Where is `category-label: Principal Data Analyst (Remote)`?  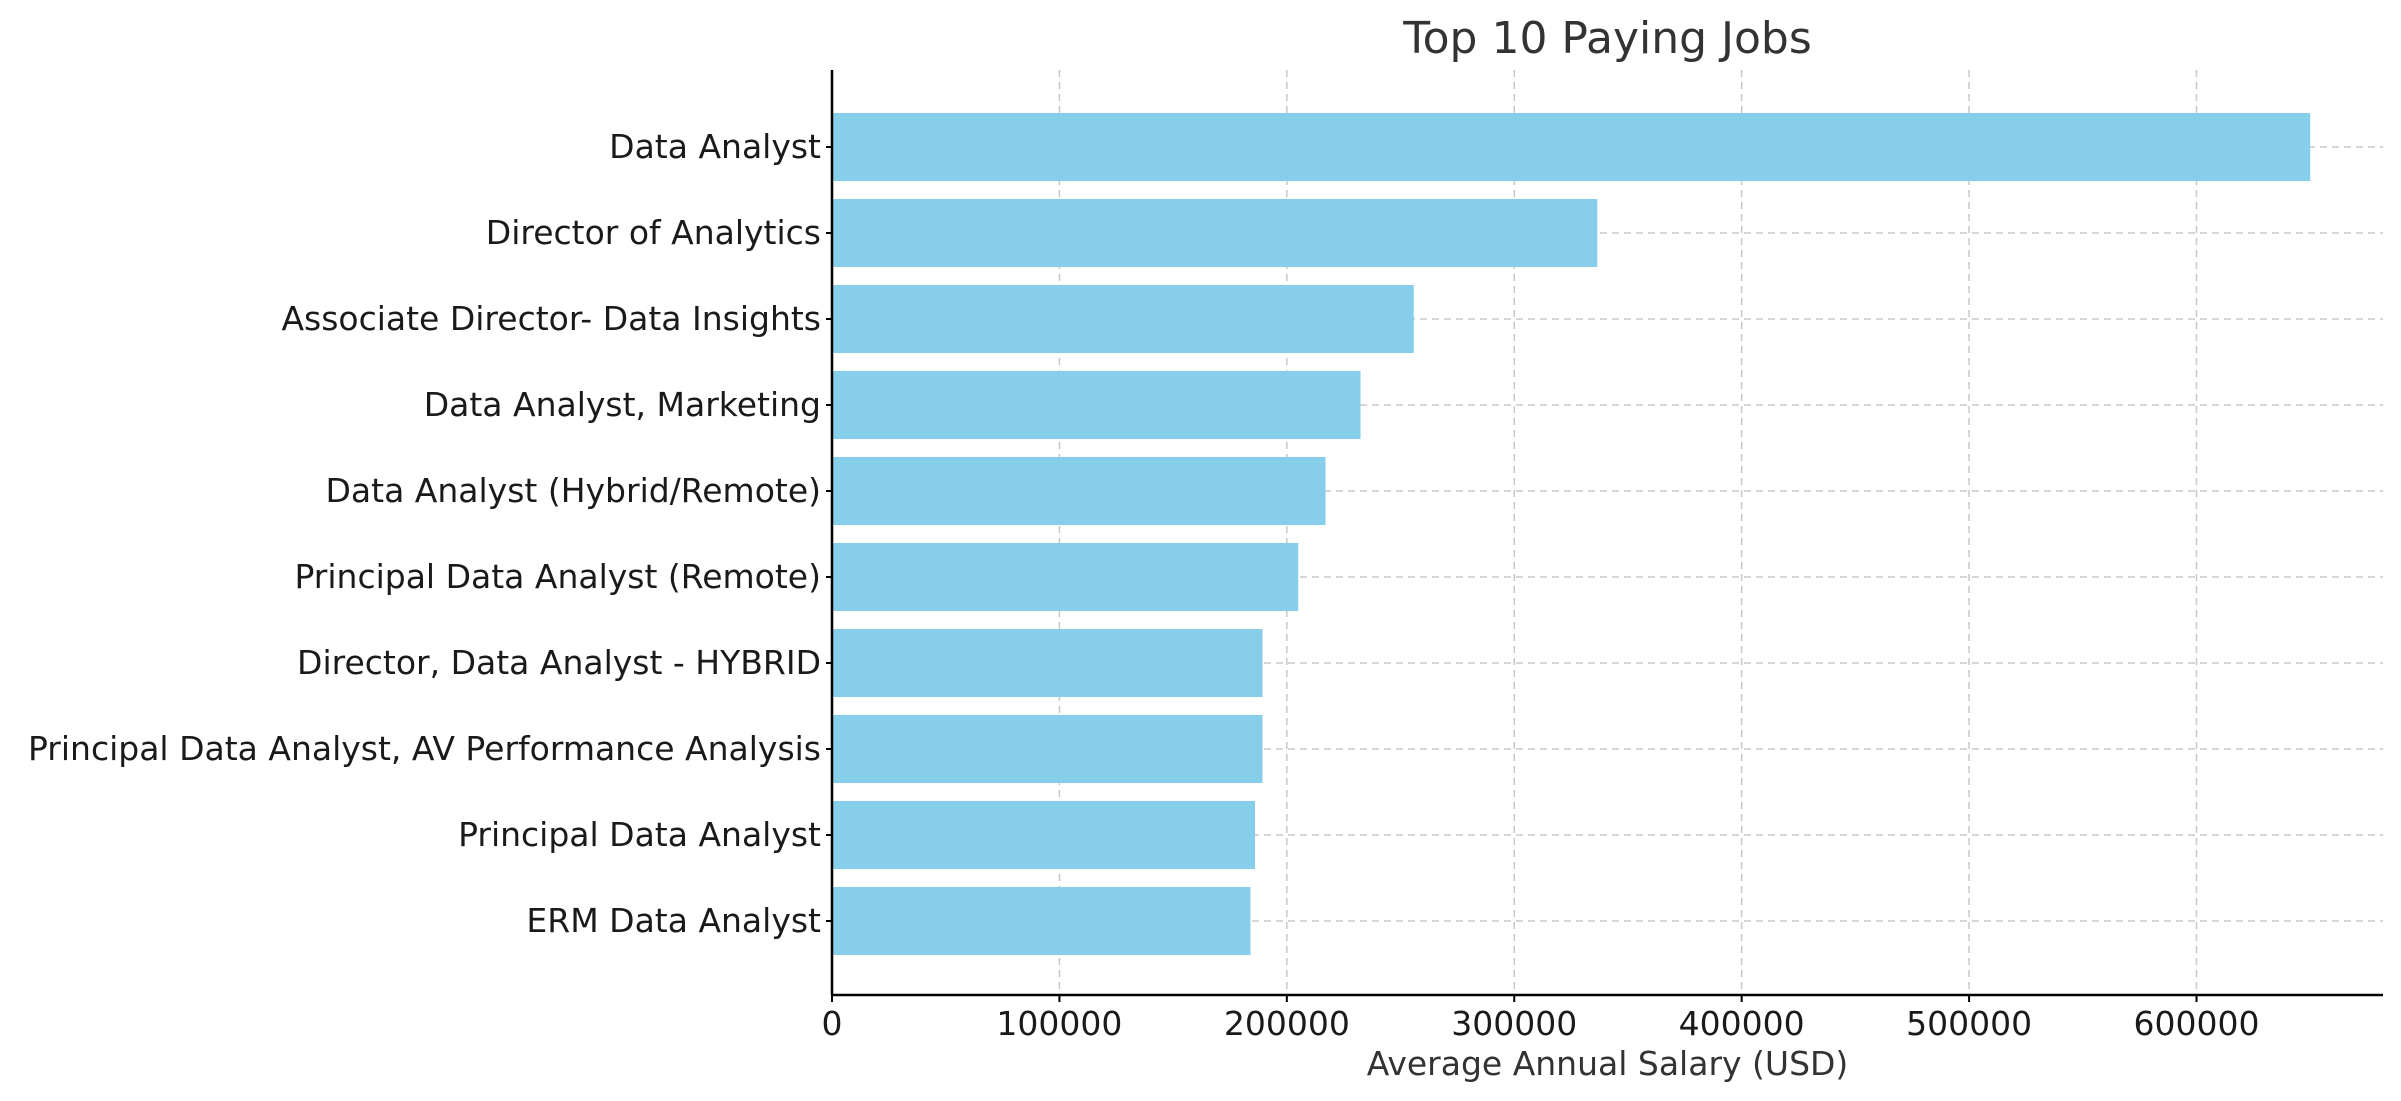 category-label: Principal Data Analyst (Remote) is located at coordinates (557, 576).